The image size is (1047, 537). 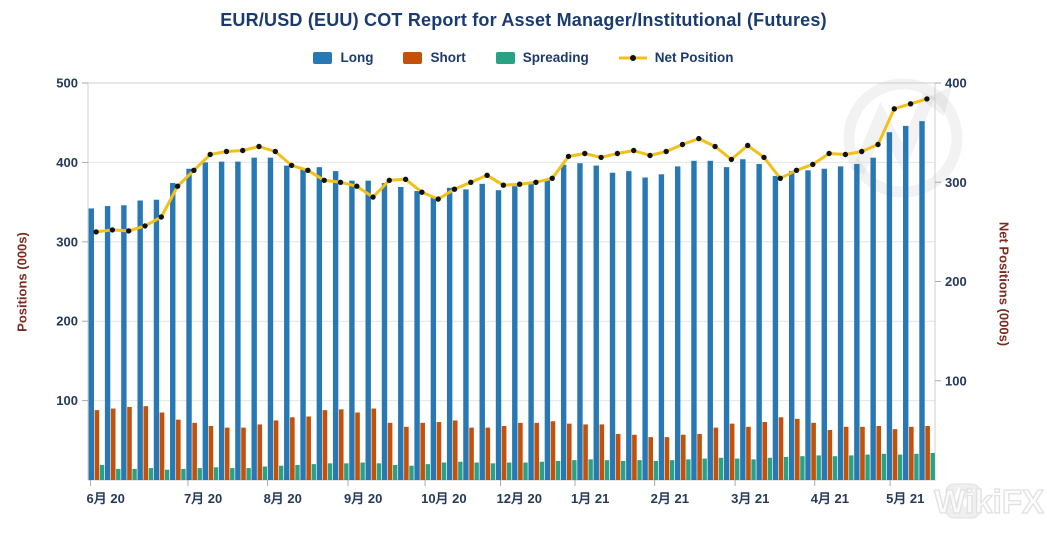 I want to click on series-short, so click(x=512, y=443).